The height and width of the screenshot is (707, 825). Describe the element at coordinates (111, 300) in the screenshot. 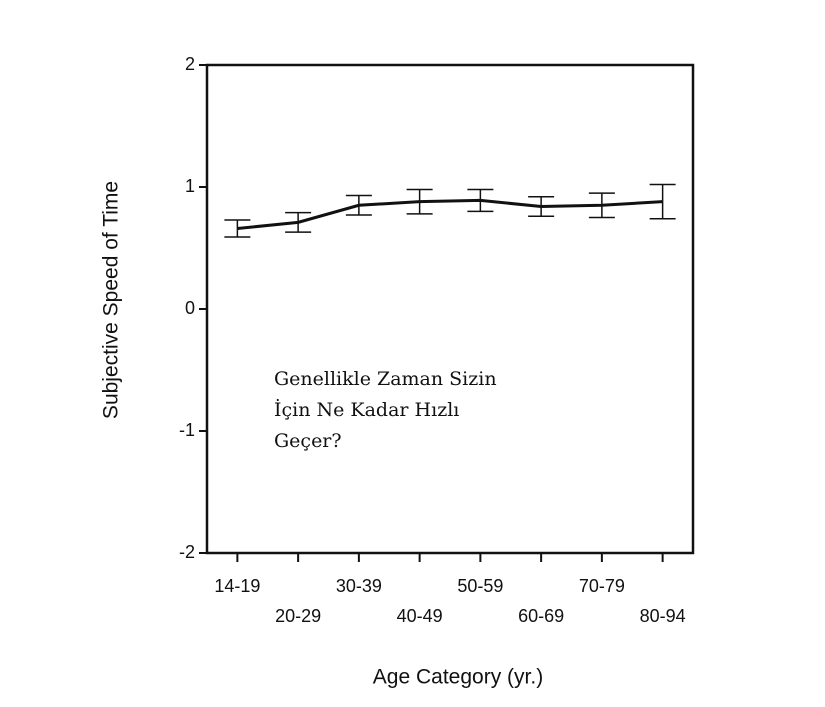

I see `y-axis-label: Subjective Speed of Time` at that location.